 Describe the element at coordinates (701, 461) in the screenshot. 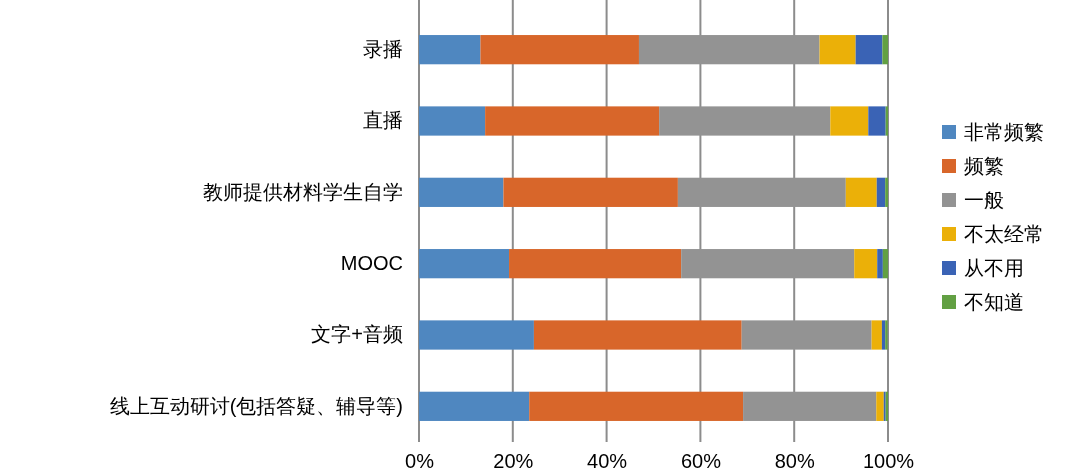

I see `x-tick-label: 60%` at that location.